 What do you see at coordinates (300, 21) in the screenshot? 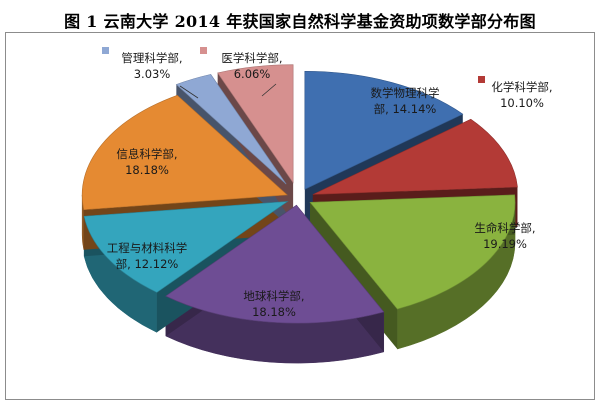
I see `chart-title: 图 1 云南大学 2014 年获国家自然科学基金资助项数学部分布图` at bounding box center [300, 21].